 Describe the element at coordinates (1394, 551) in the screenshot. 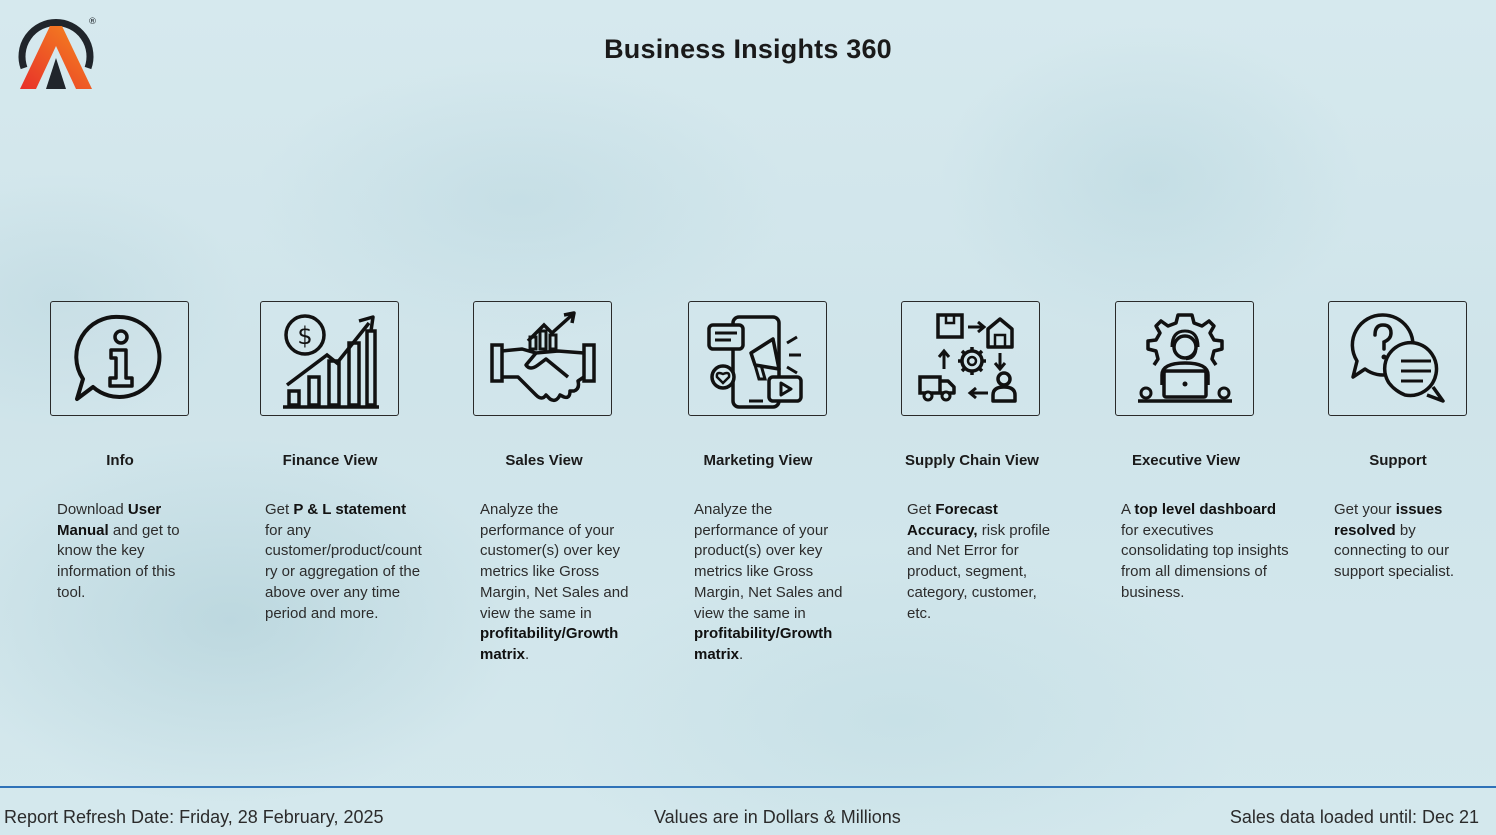

I see `desc-text: by connecting to our support specialist.` at that location.